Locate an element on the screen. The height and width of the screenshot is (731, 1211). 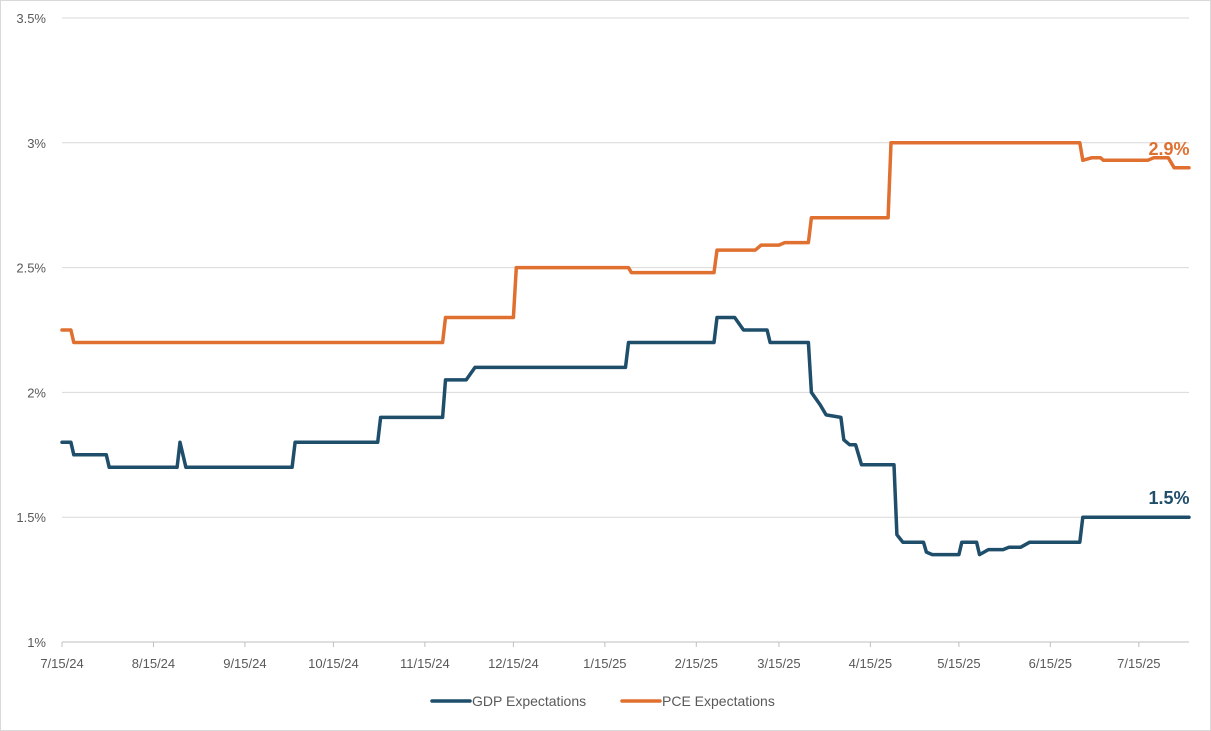
y-tick-label: 3.5% is located at coordinates (31, 18).